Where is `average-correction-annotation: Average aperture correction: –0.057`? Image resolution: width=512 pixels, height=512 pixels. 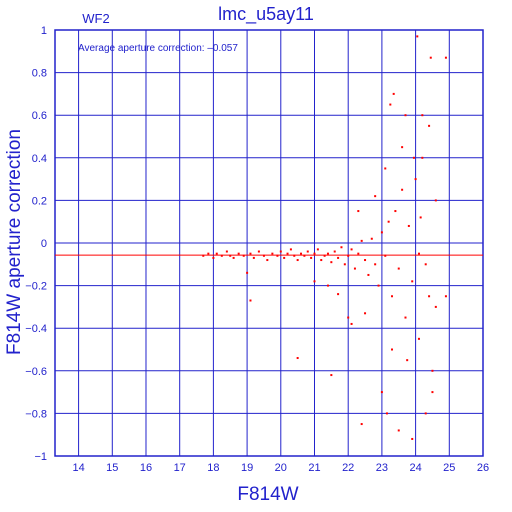
average-correction-annotation: Average aperture correction: –0.057 is located at coordinates (158, 48).